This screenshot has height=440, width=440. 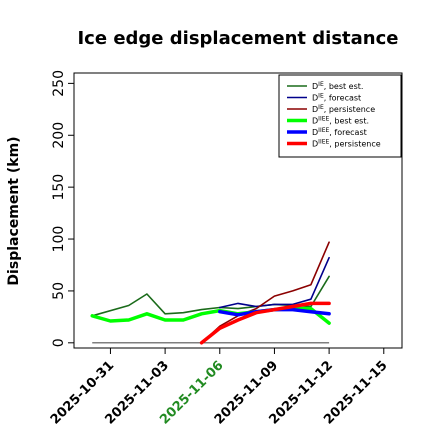 What do you see at coordinates (59, 291) in the screenshot?
I see `y-tick-label: 50` at bounding box center [59, 291].